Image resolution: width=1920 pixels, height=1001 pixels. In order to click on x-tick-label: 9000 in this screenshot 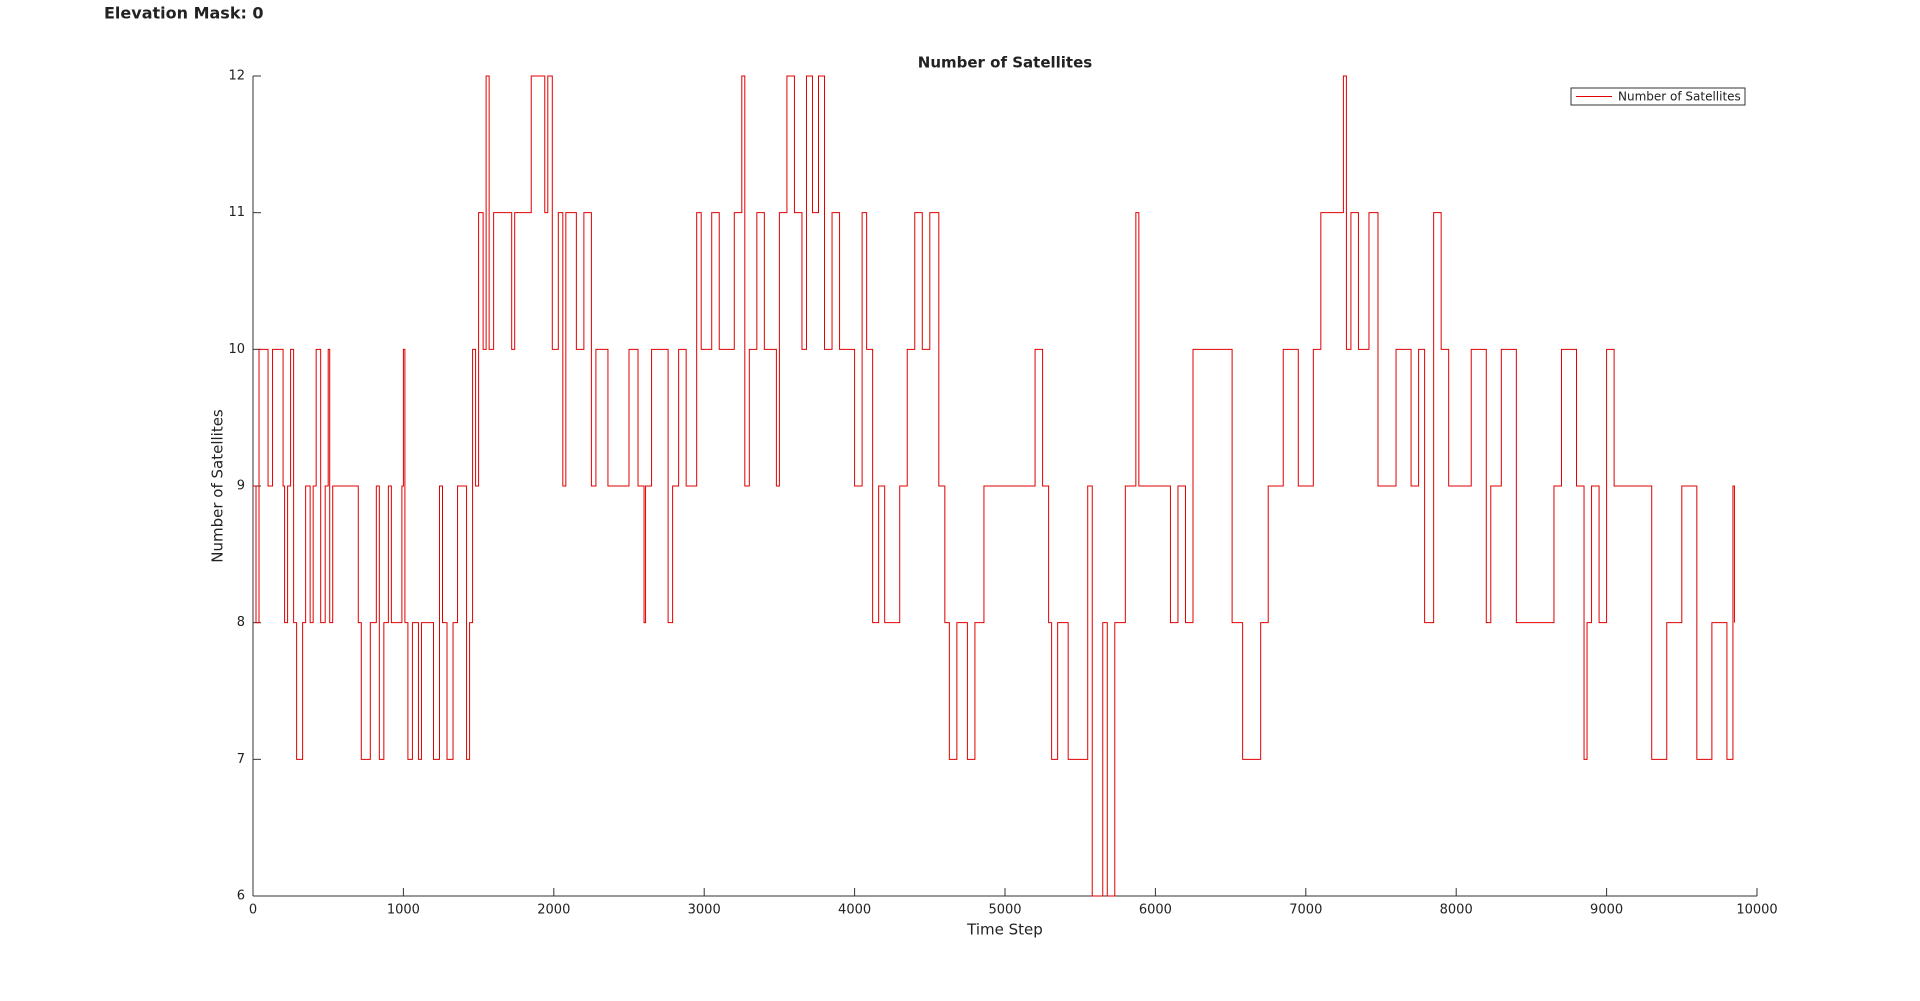, I will do `click(1606, 910)`.